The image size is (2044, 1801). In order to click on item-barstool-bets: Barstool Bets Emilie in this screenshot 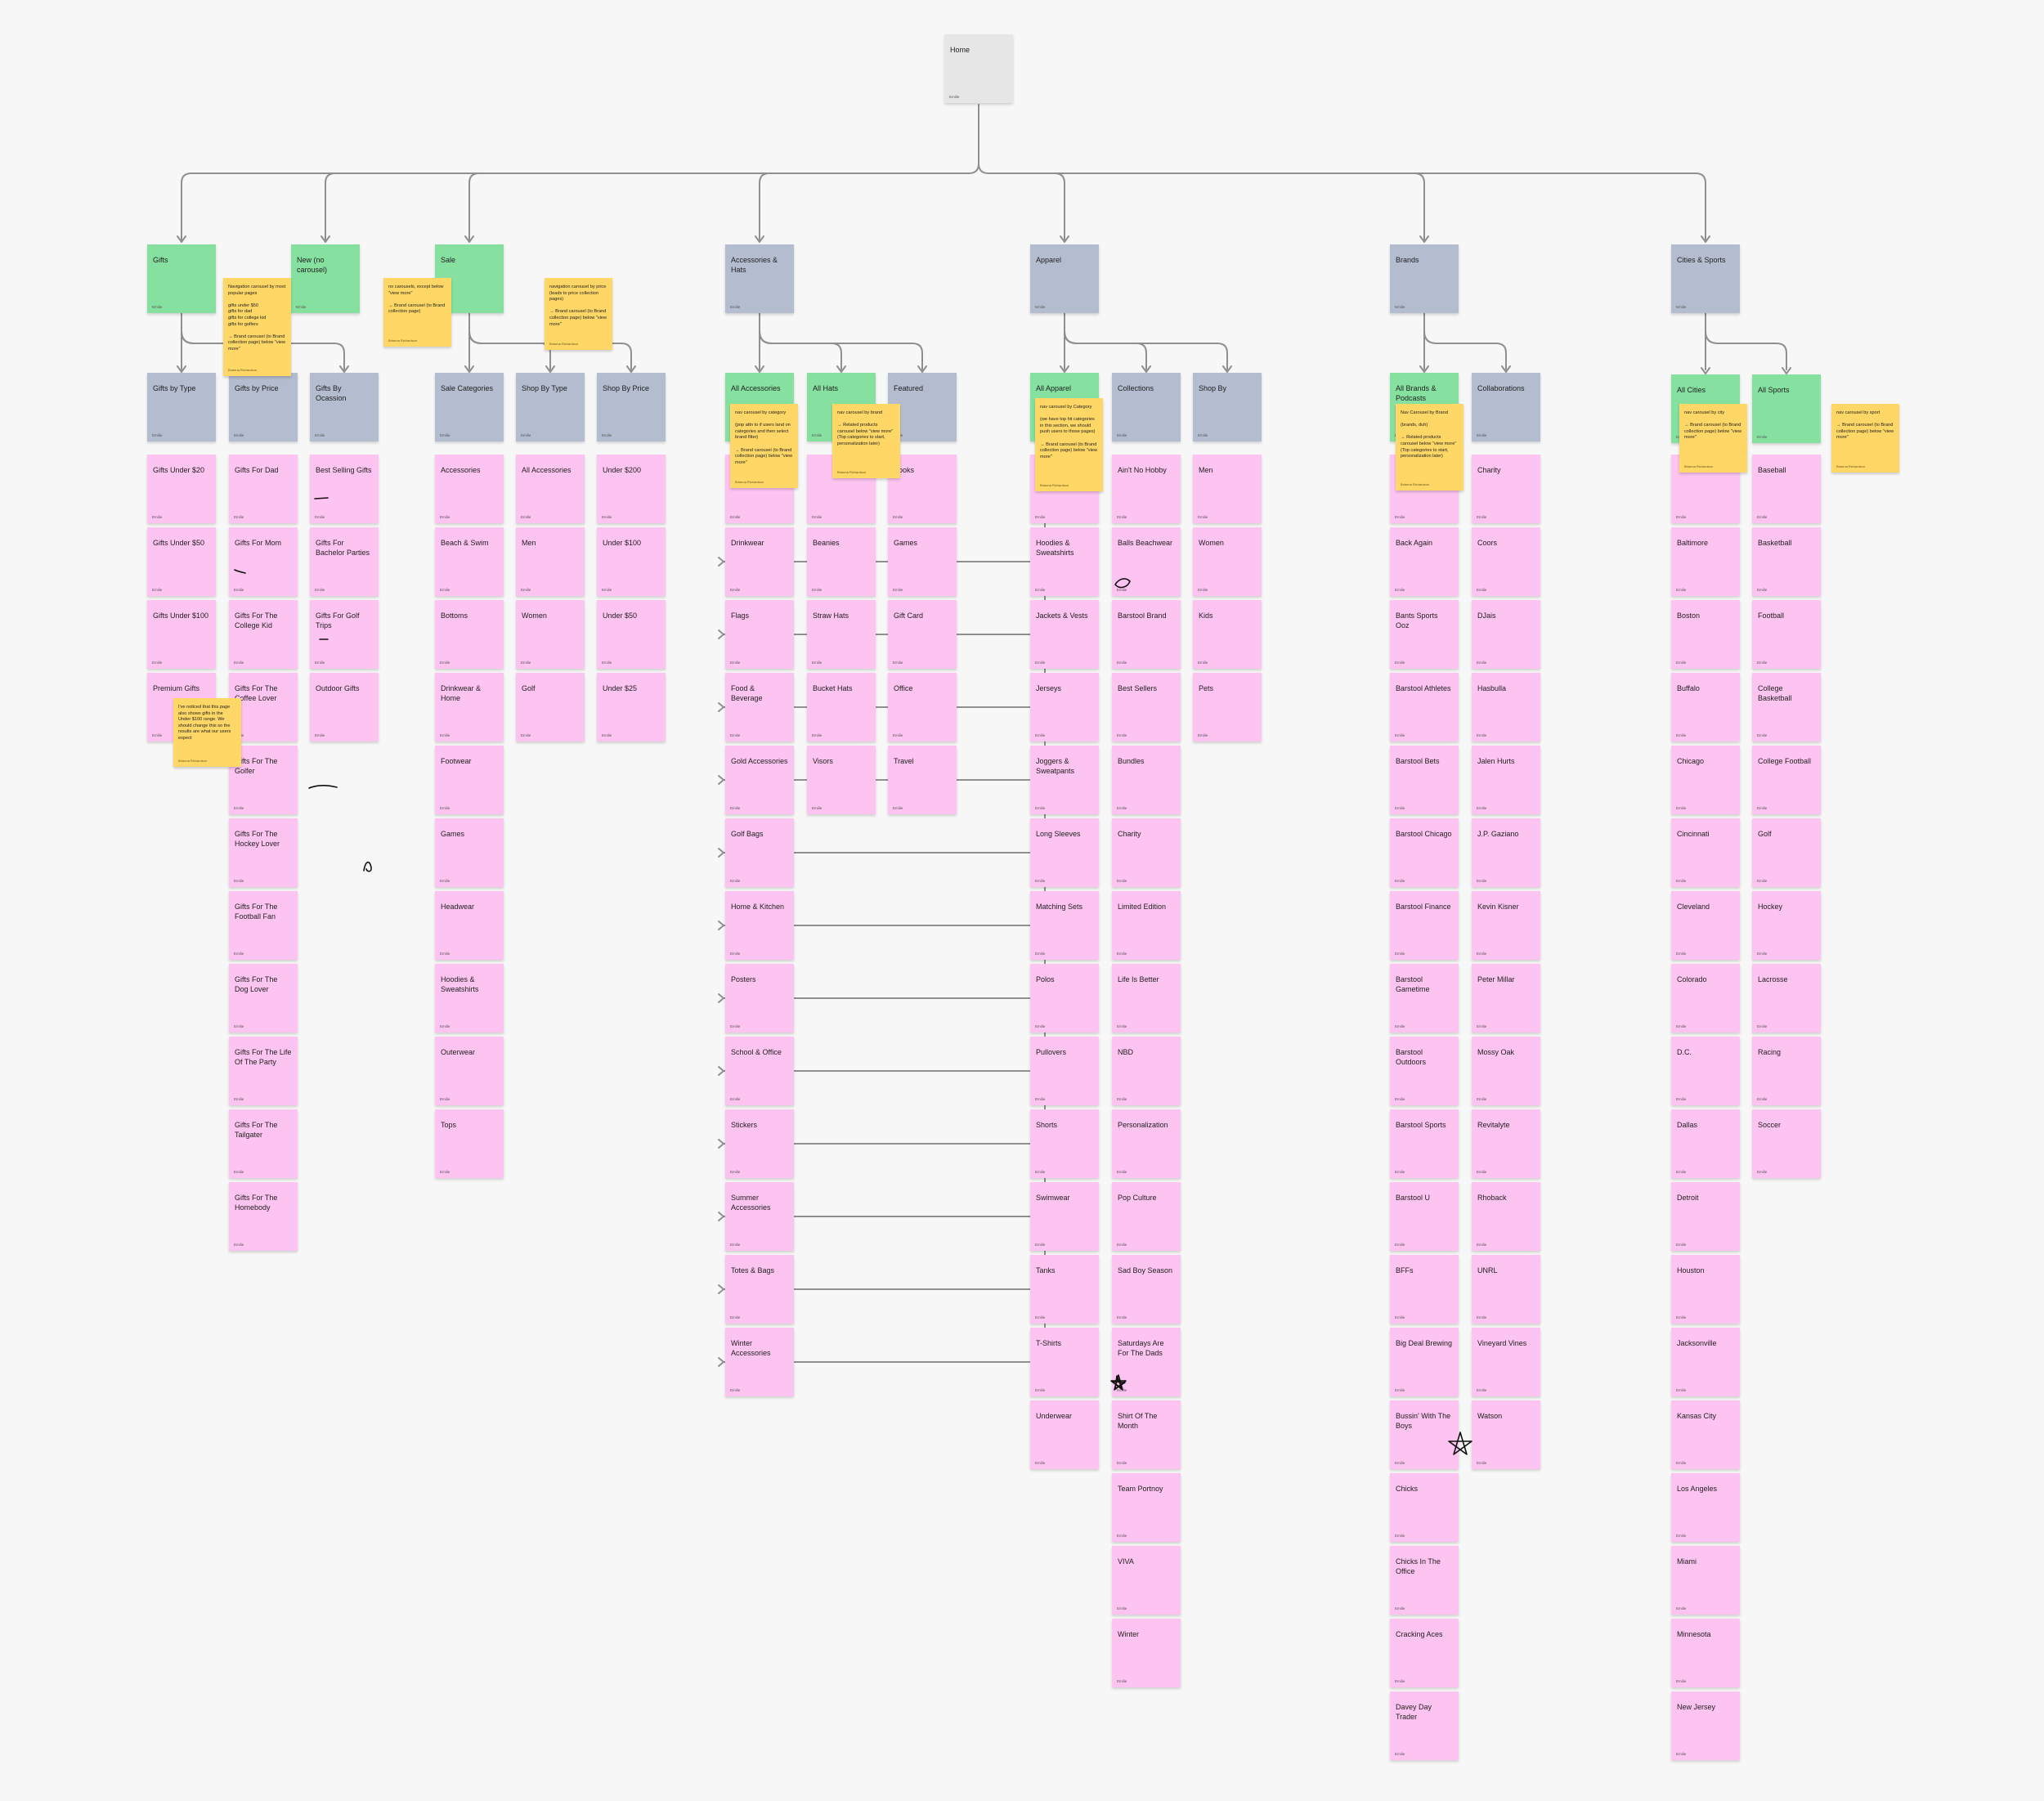, I will do `click(1424, 780)`.